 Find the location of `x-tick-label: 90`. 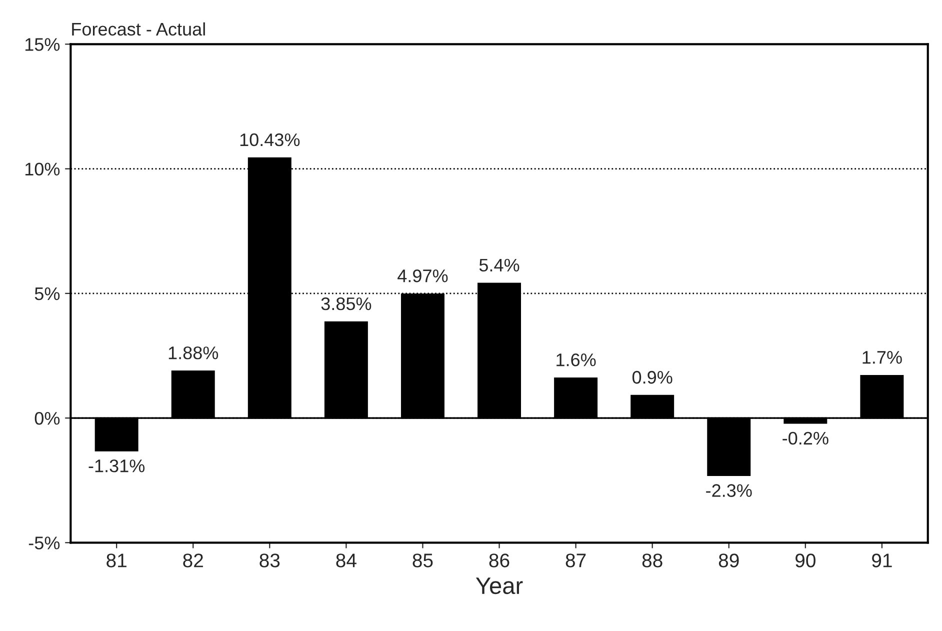

x-tick-label: 90 is located at coordinates (806, 561).